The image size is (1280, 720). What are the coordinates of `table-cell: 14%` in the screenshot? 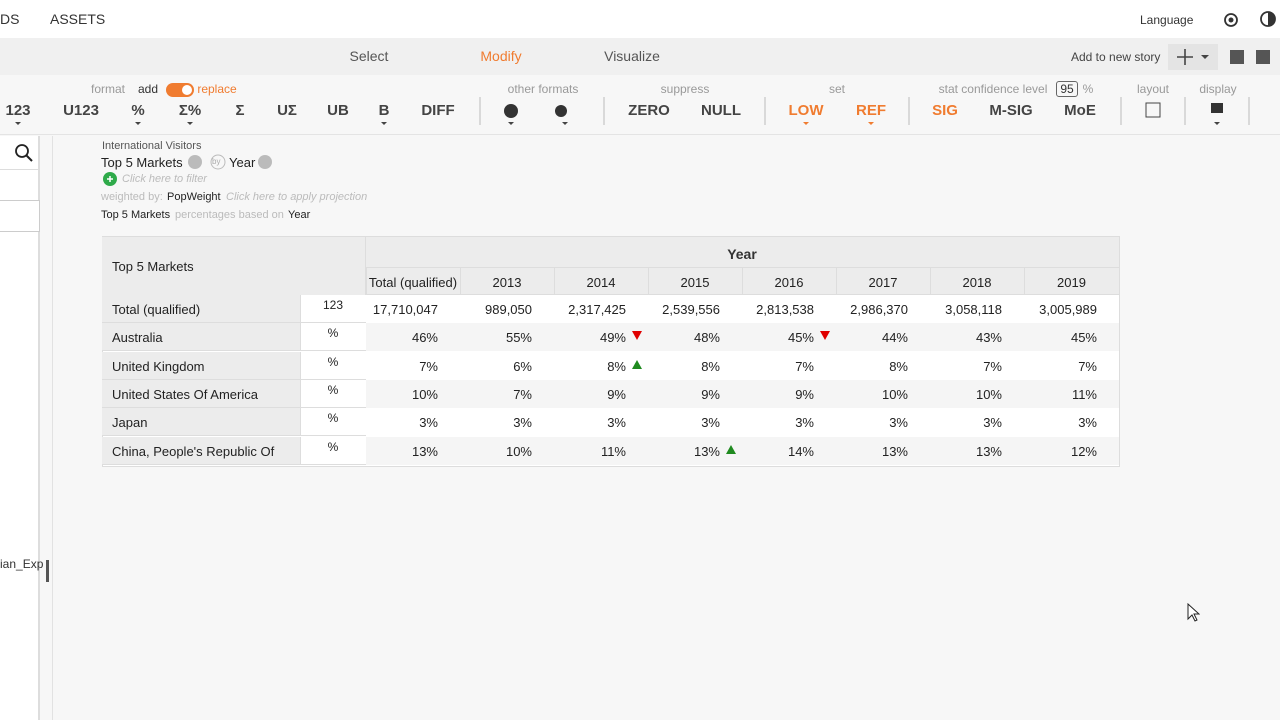 It's located at (800, 451).